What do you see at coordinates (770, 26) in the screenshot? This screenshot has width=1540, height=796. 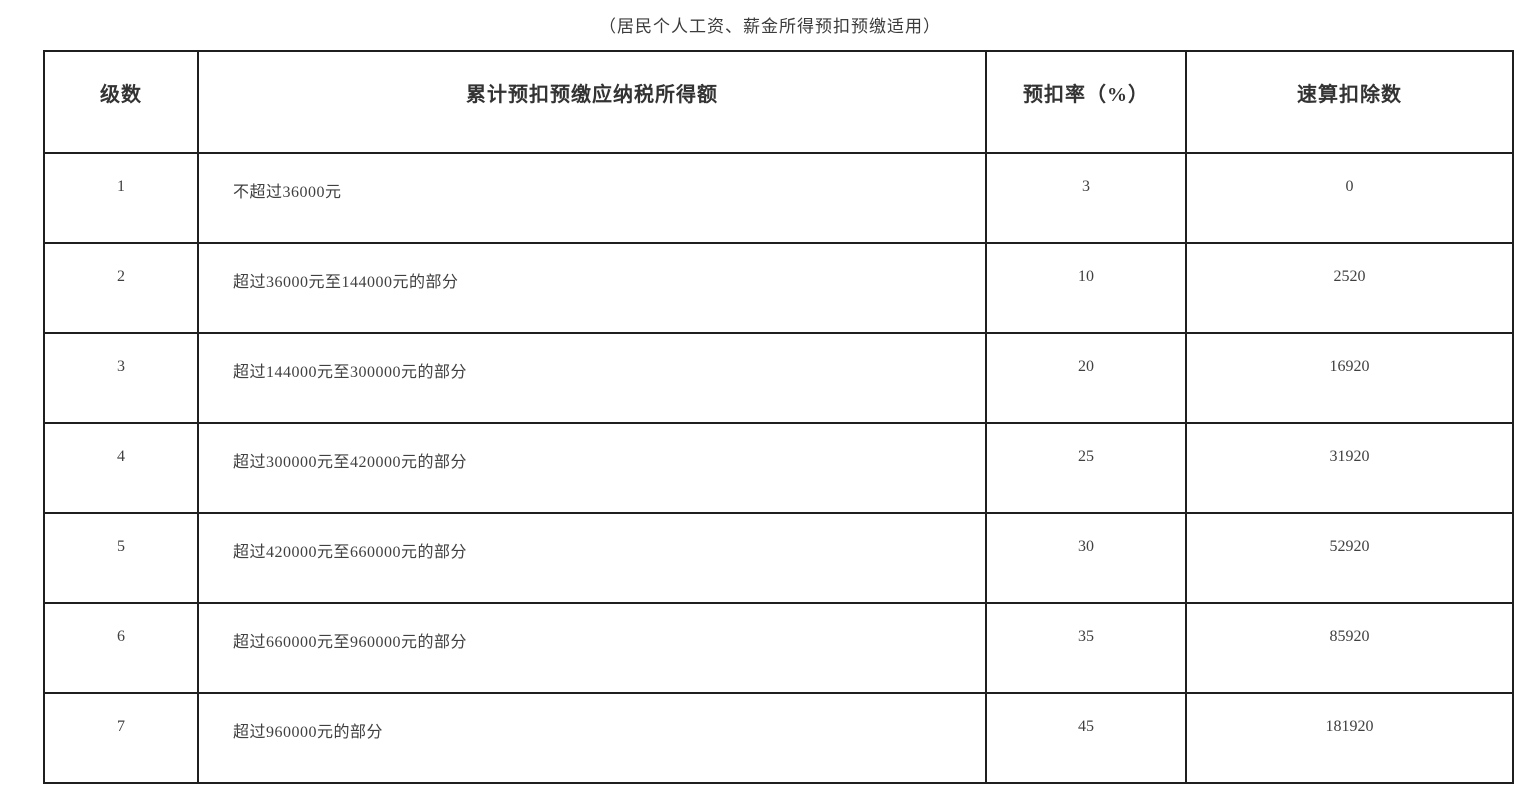 I see `page-title: （居民个人工资、薪金所得预扣预缴适用）` at bounding box center [770, 26].